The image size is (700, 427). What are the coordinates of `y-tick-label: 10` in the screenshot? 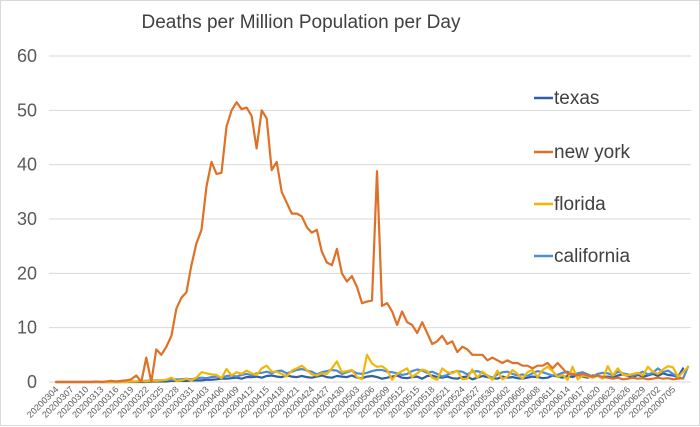 It's located at (27, 328).